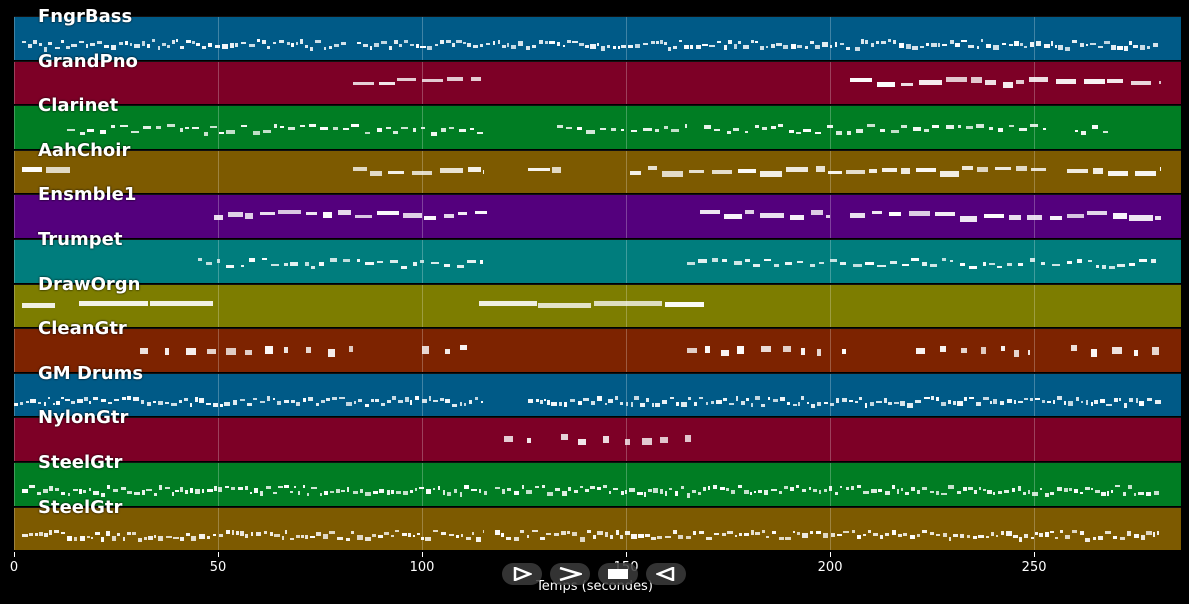  Describe the element at coordinates (618, 574) in the screenshot. I see `stop-button` at that location.